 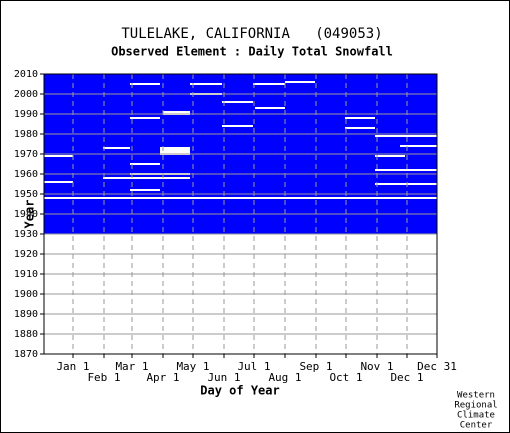 What do you see at coordinates (162, 377) in the screenshot?
I see `x-tick-label: Apr 1` at bounding box center [162, 377].